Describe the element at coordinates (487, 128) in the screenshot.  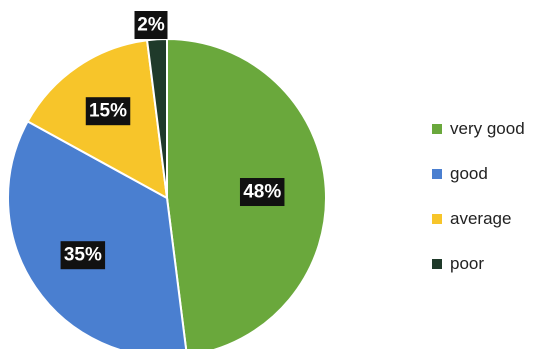
I see `legend-label-very-good: very good` at that location.